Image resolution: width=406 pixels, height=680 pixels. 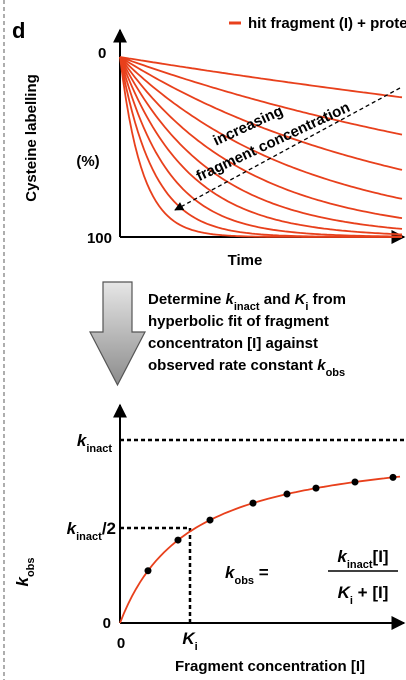 I want to click on legend-label: hit fragment (I) + protein, so click(x=327, y=23).